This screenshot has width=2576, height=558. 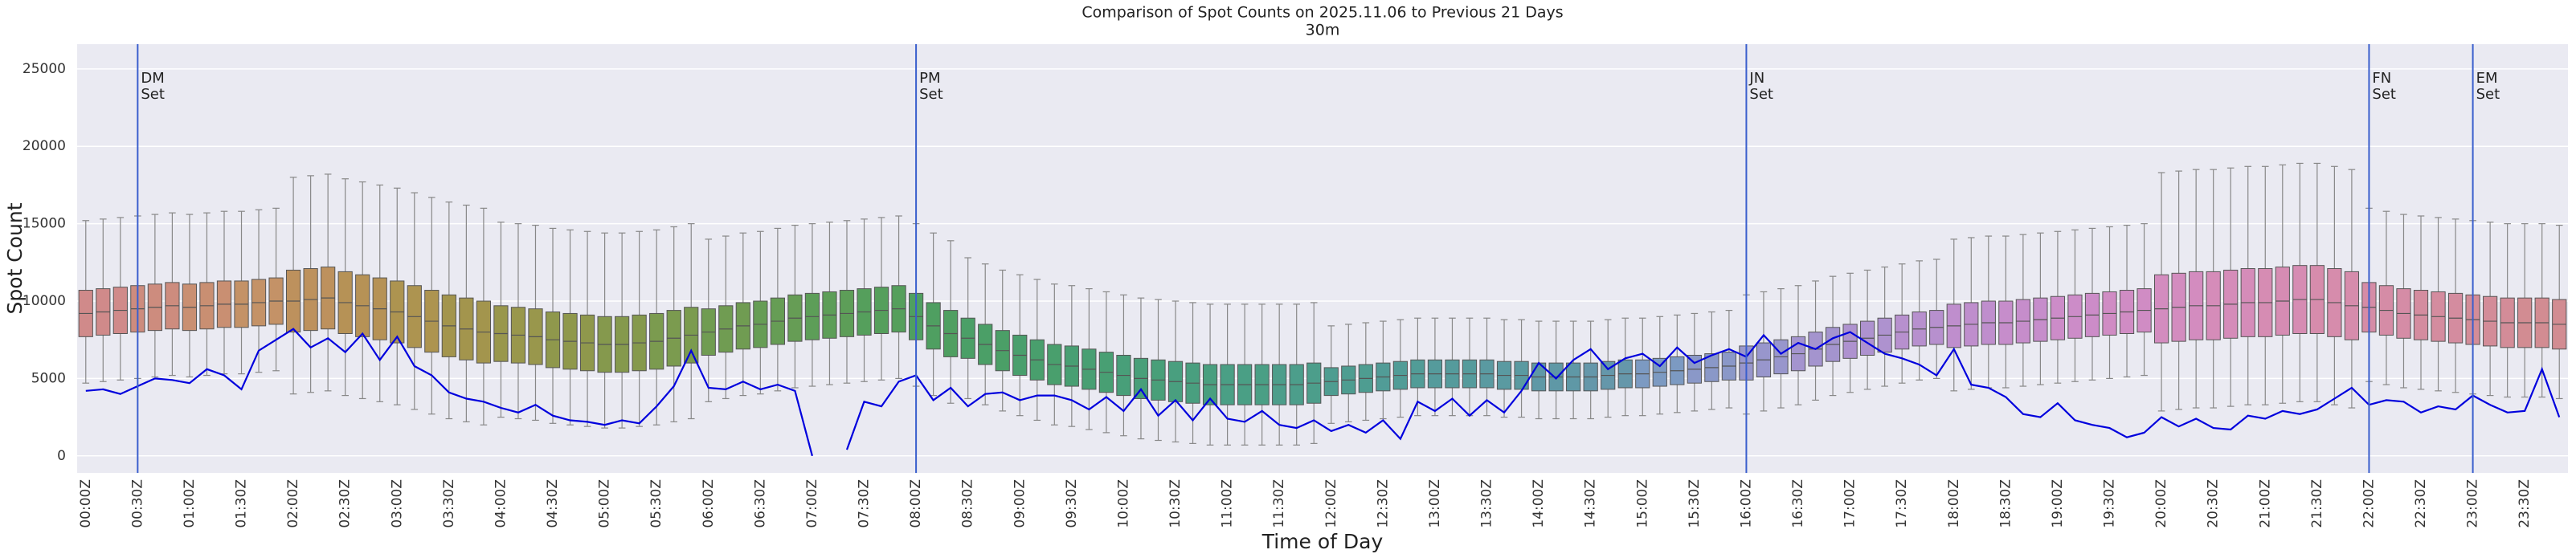 I want to click on x-tick-label: 01:00Z, so click(x=190, y=503).